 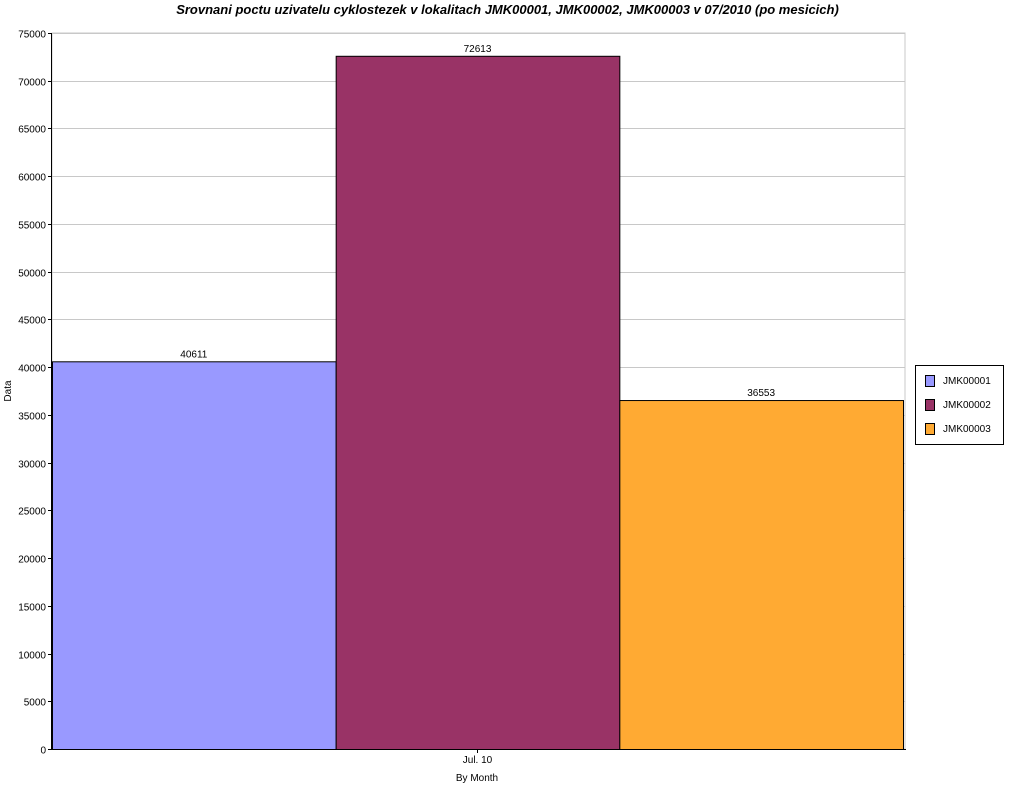 I want to click on y-tick-label: 5000, so click(x=35, y=703).